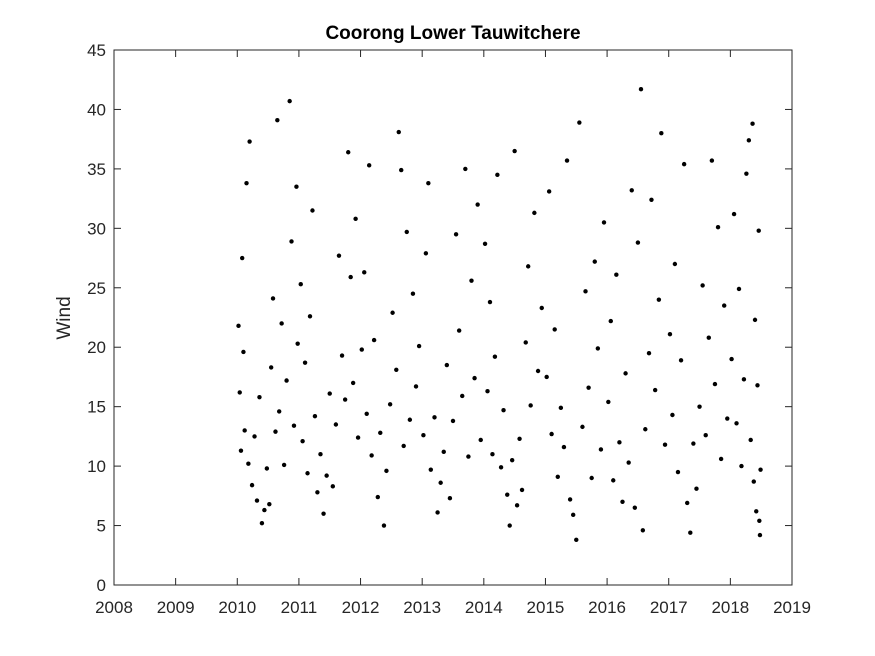  What do you see at coordinates (792, 607) in the screenshot?
I see `x-tick-label: 2019` at bounding box center [792, 607].